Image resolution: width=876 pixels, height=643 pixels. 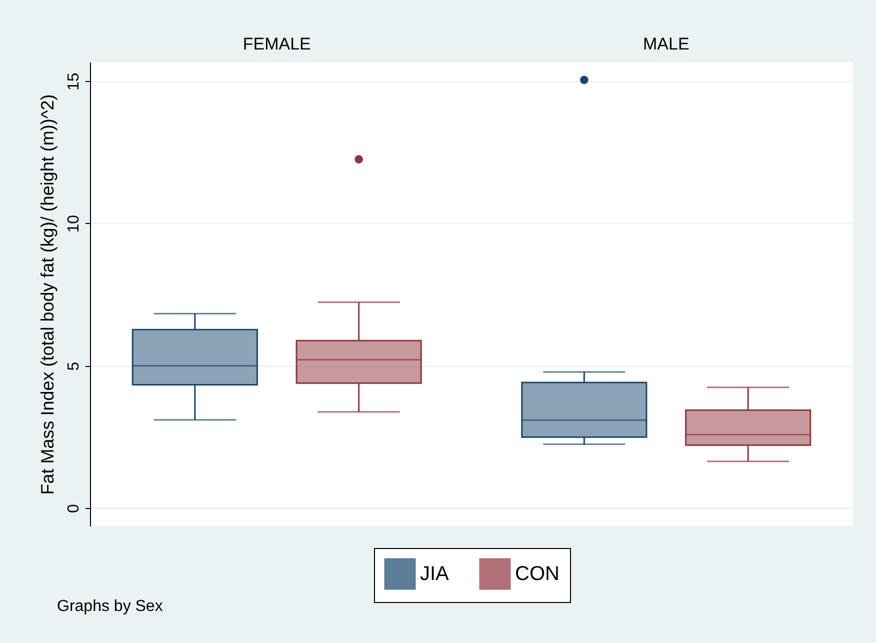 I want to click on legend-label: CON, so click(x=537, y=574).